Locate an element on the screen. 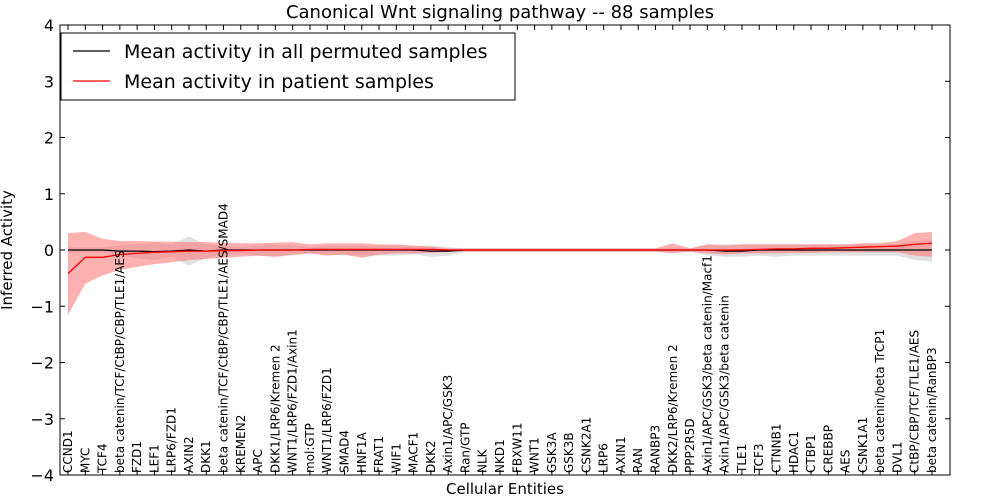 The width and height of the screenshot is (1000, 500). x-tick-label: LRP6/FZD1 is located at coordinates (172, 440).